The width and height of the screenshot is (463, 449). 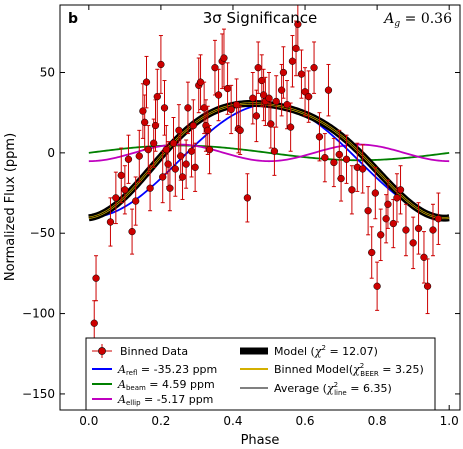 What do you see at coordinates (152, 400) in the screenshot?
I see `legend-ellip: Aellip = -5.17 ppm` at bounding box center [152, 400].